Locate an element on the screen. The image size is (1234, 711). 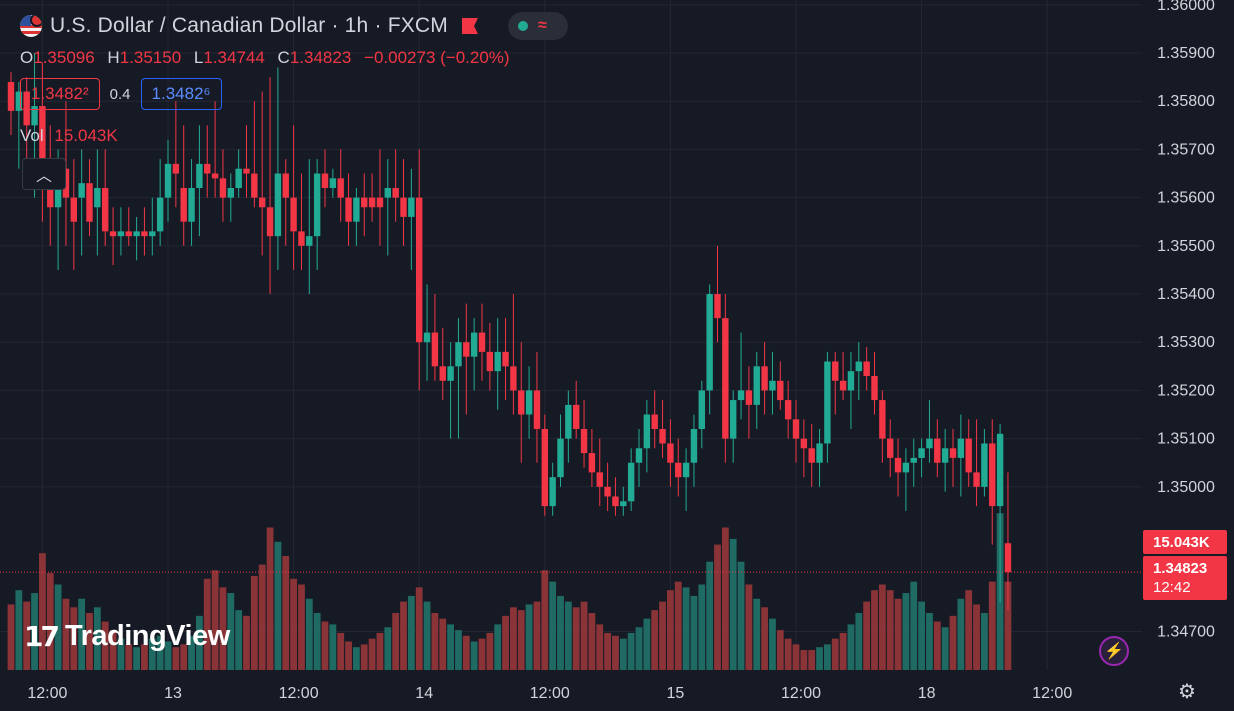
flag-marker-icon is located at coordinates (470, 26).